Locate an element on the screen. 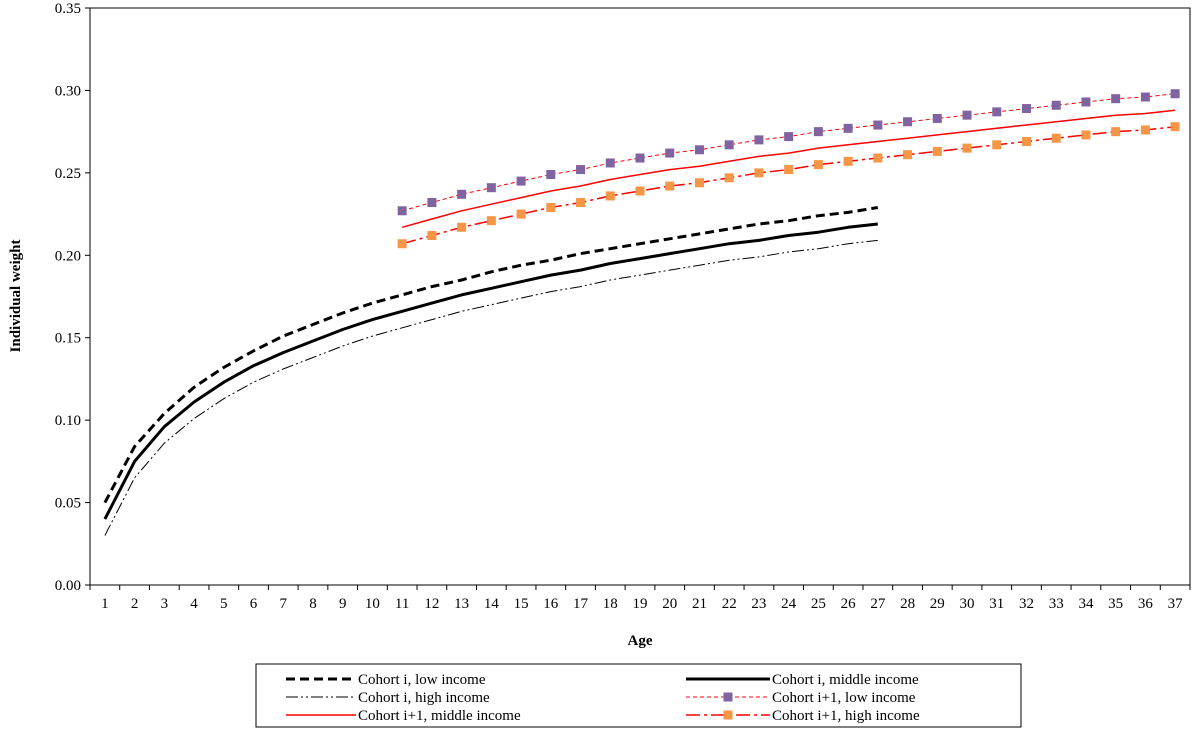  x-tick-label: 27 is located at coordinates (878, 604).